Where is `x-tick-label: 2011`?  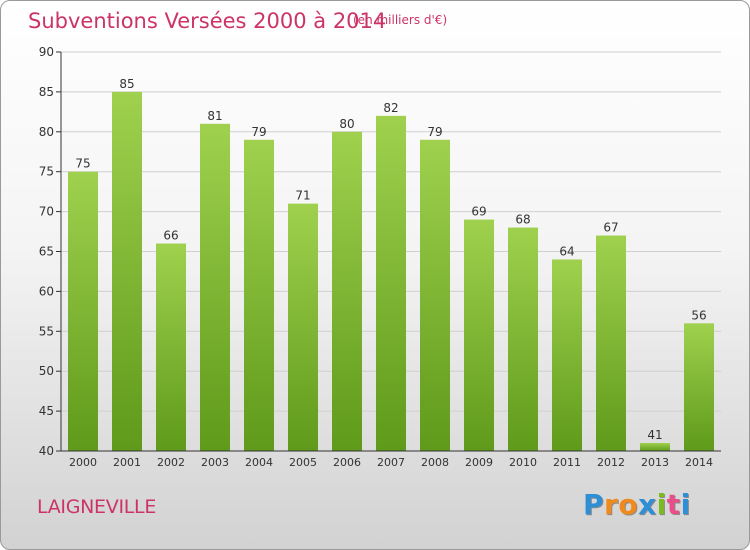 x-tick-label: 2011 is located at coordinates (567, 462).